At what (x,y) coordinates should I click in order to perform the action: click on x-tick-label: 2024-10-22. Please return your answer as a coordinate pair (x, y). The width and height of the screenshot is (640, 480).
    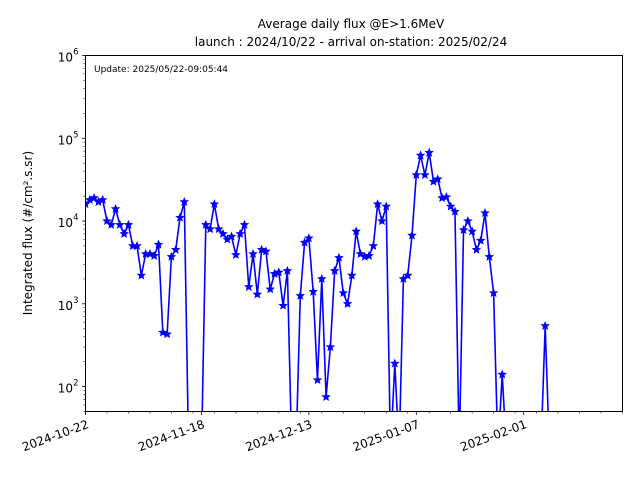
    Looking at the image, I should click on (55, 435).